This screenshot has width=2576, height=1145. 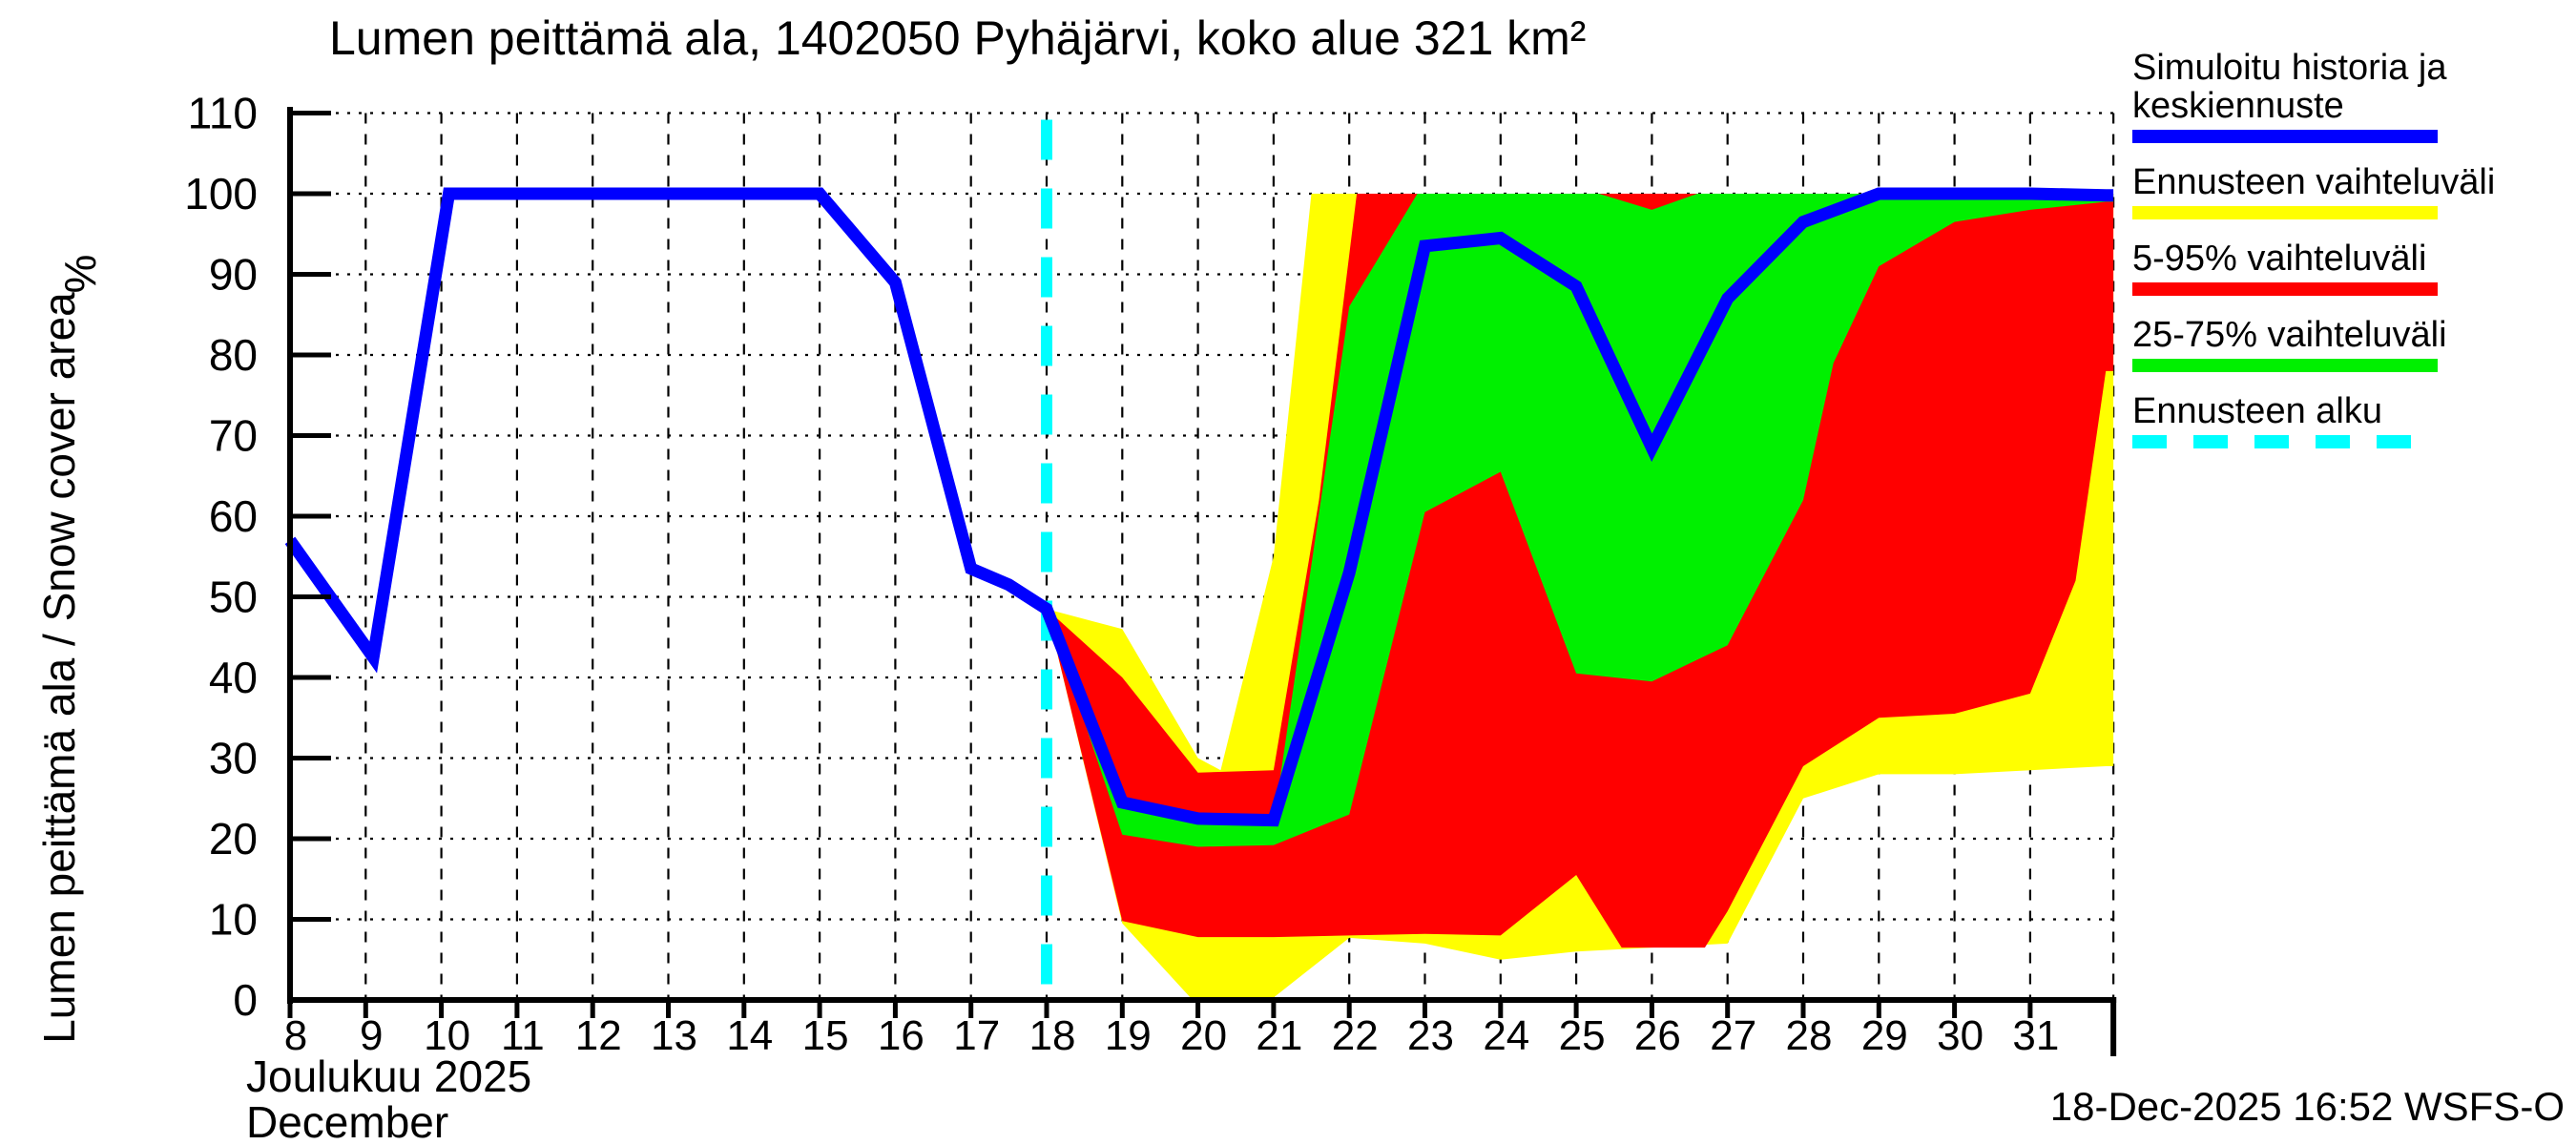 What do you see at coordinates (233, 516) in the screenshot?
I see `y-tick-label-60: 60` at bounding box center [233, 516].